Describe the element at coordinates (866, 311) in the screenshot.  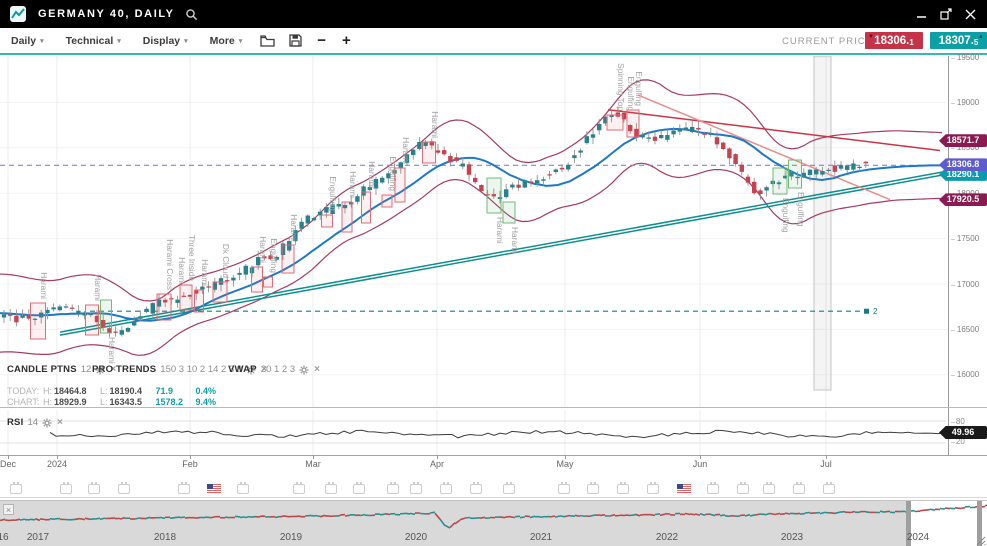
I see `level-marker-icon` at that location.